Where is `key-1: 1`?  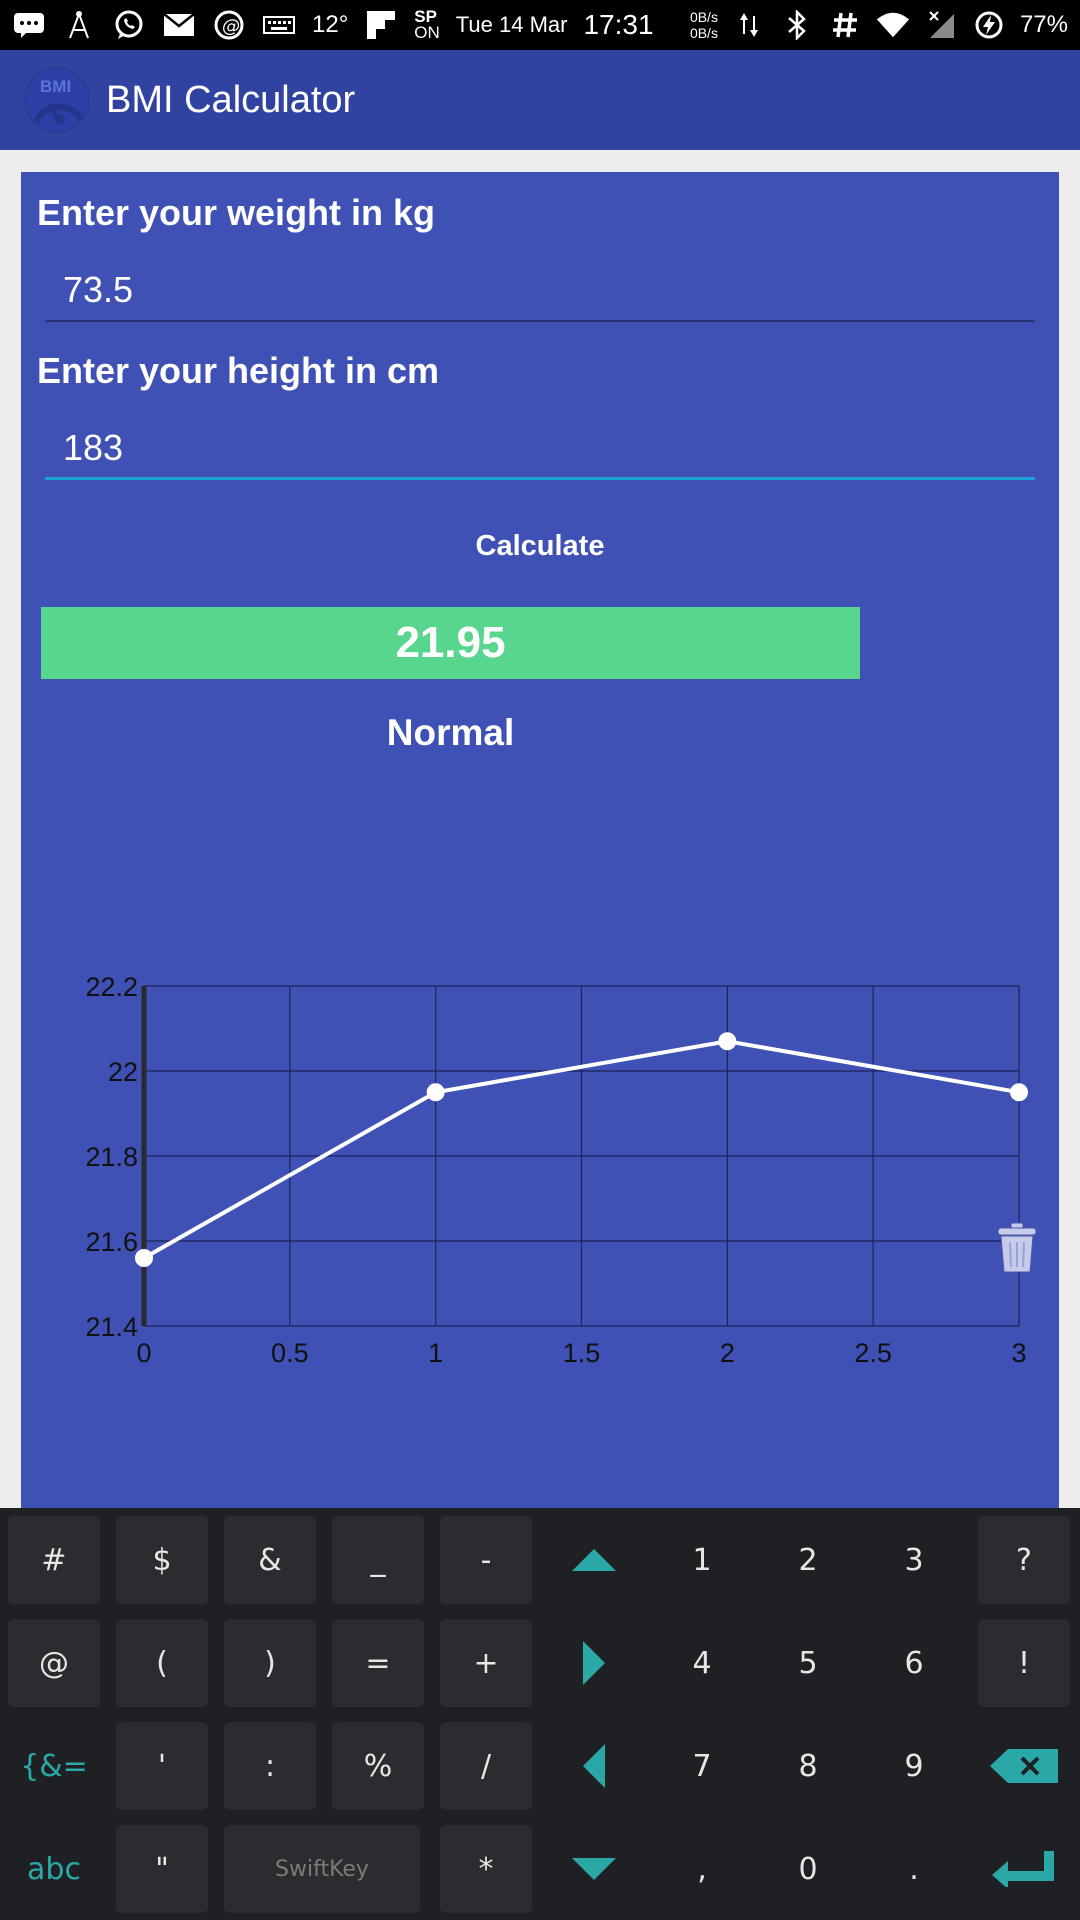 key-1: 1 is located at coordinates (702, 1560).